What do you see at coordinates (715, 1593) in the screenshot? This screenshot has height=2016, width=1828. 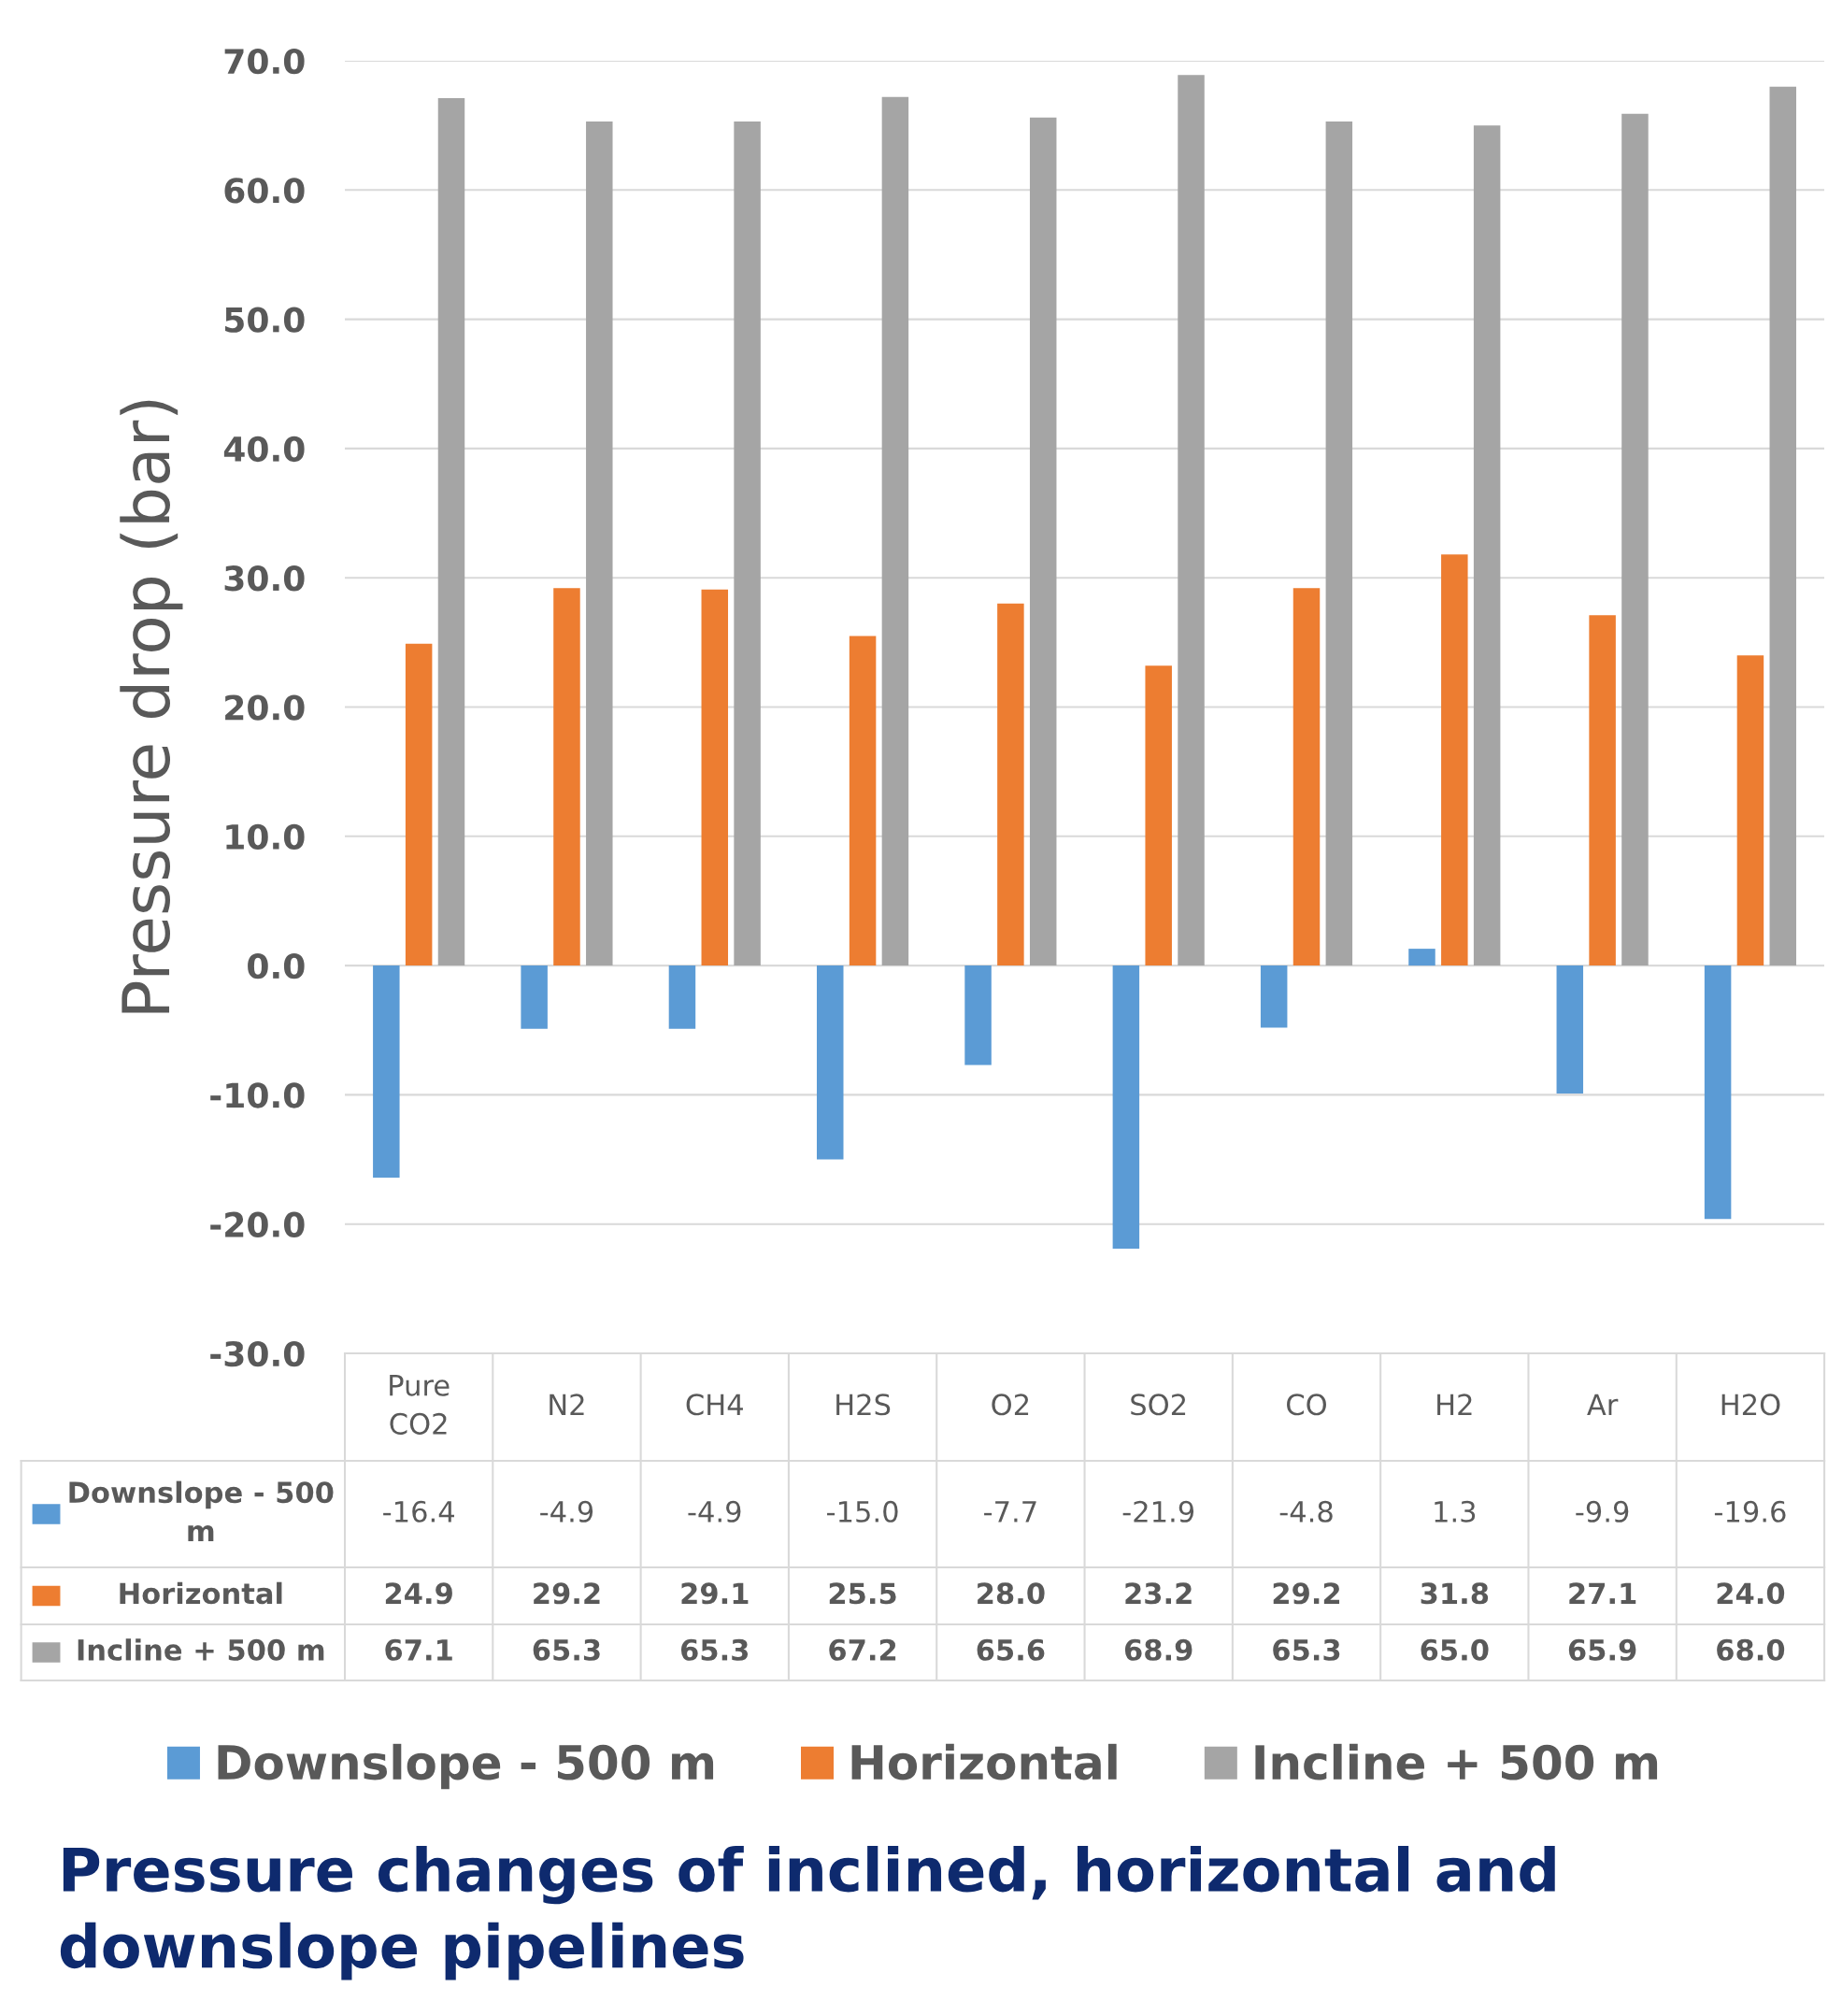 I see `data-label: 29.1` at bounding box center [715, 1593].